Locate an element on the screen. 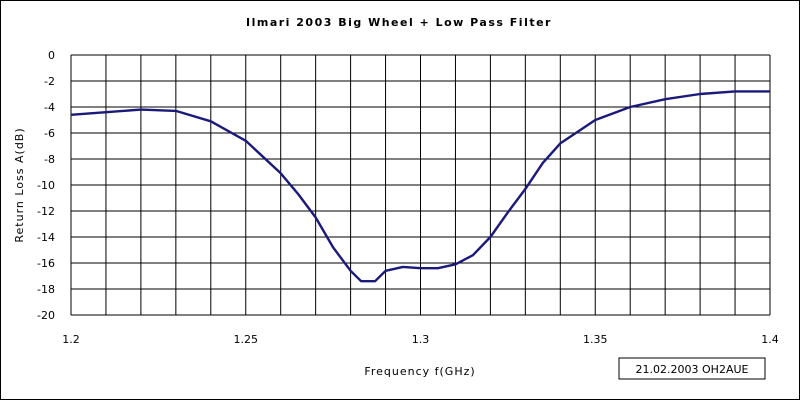 This screenshot has height=404, width=800. y-tick-label: -6 is located at coordinates (49, 133).